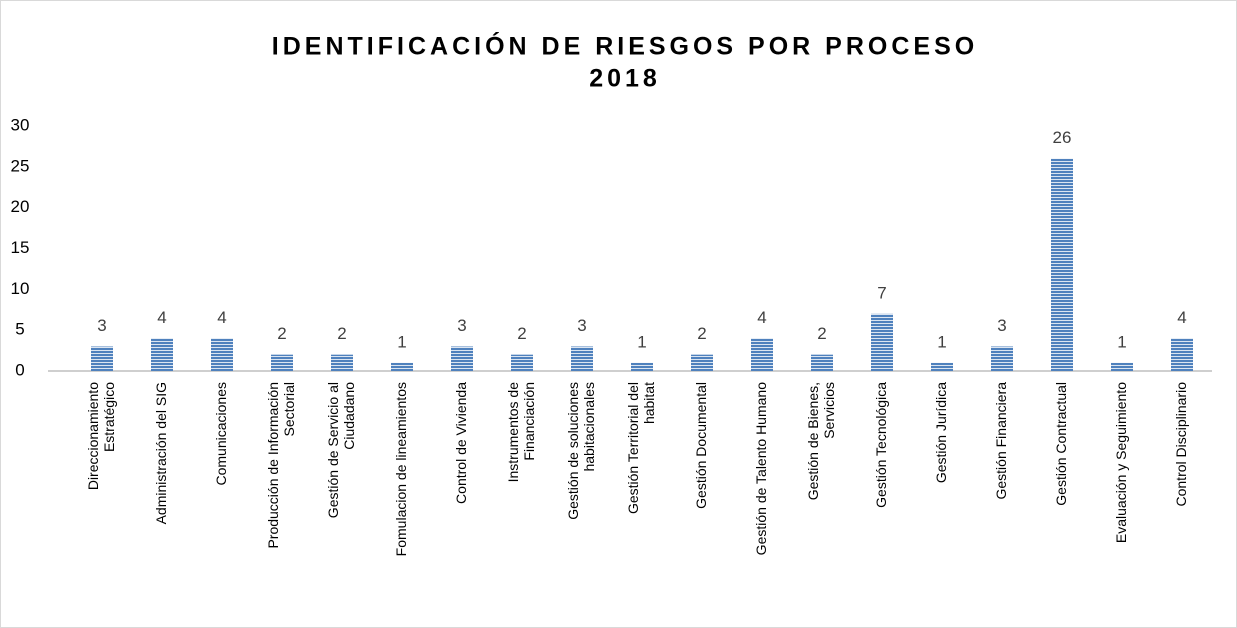 The image size is (1237, 628). What do you see at coordinates (20, 124) in the screenshot?
I see `y-tick-label: 30` at bounding box center [20, 124].